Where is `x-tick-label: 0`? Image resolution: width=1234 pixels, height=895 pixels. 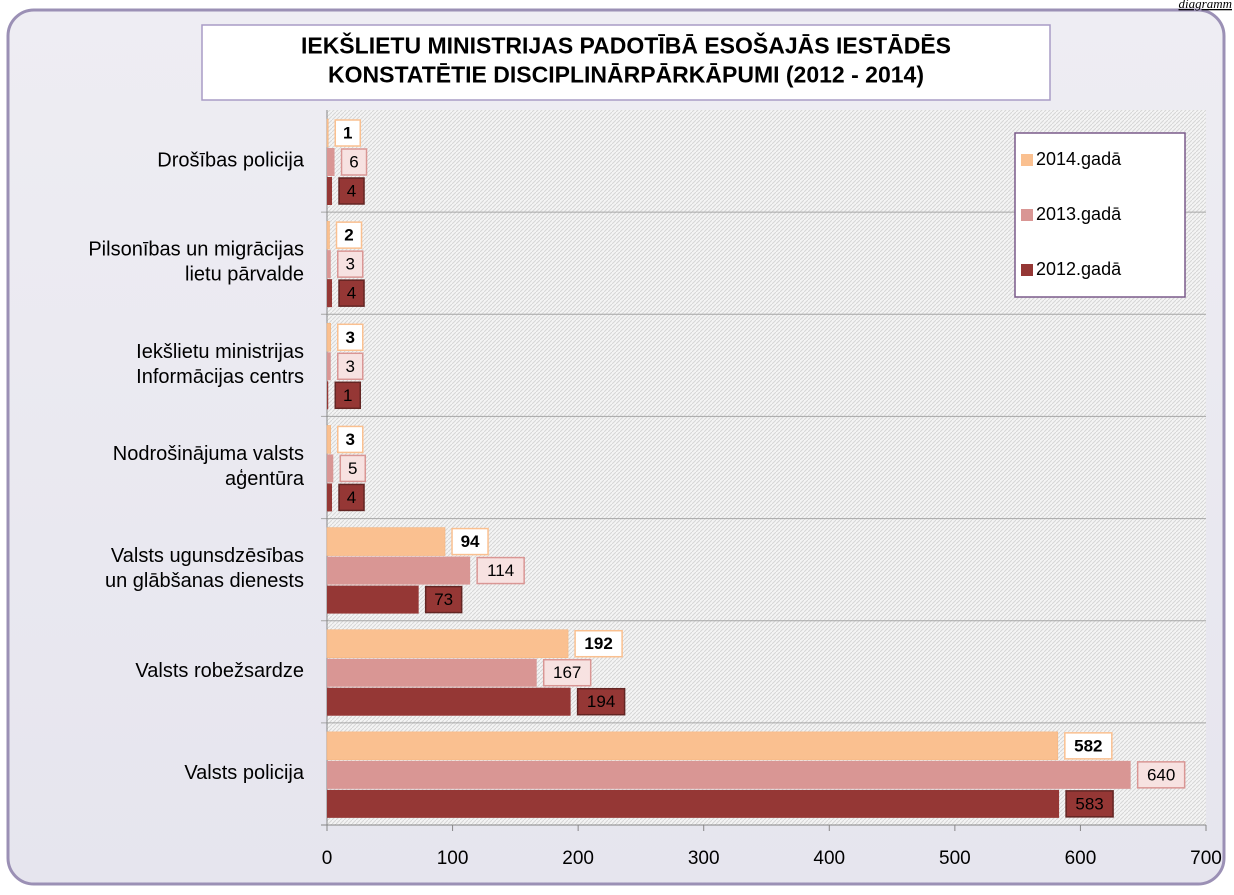
x-tick-label: 0 is located at coordinates (327, 858).